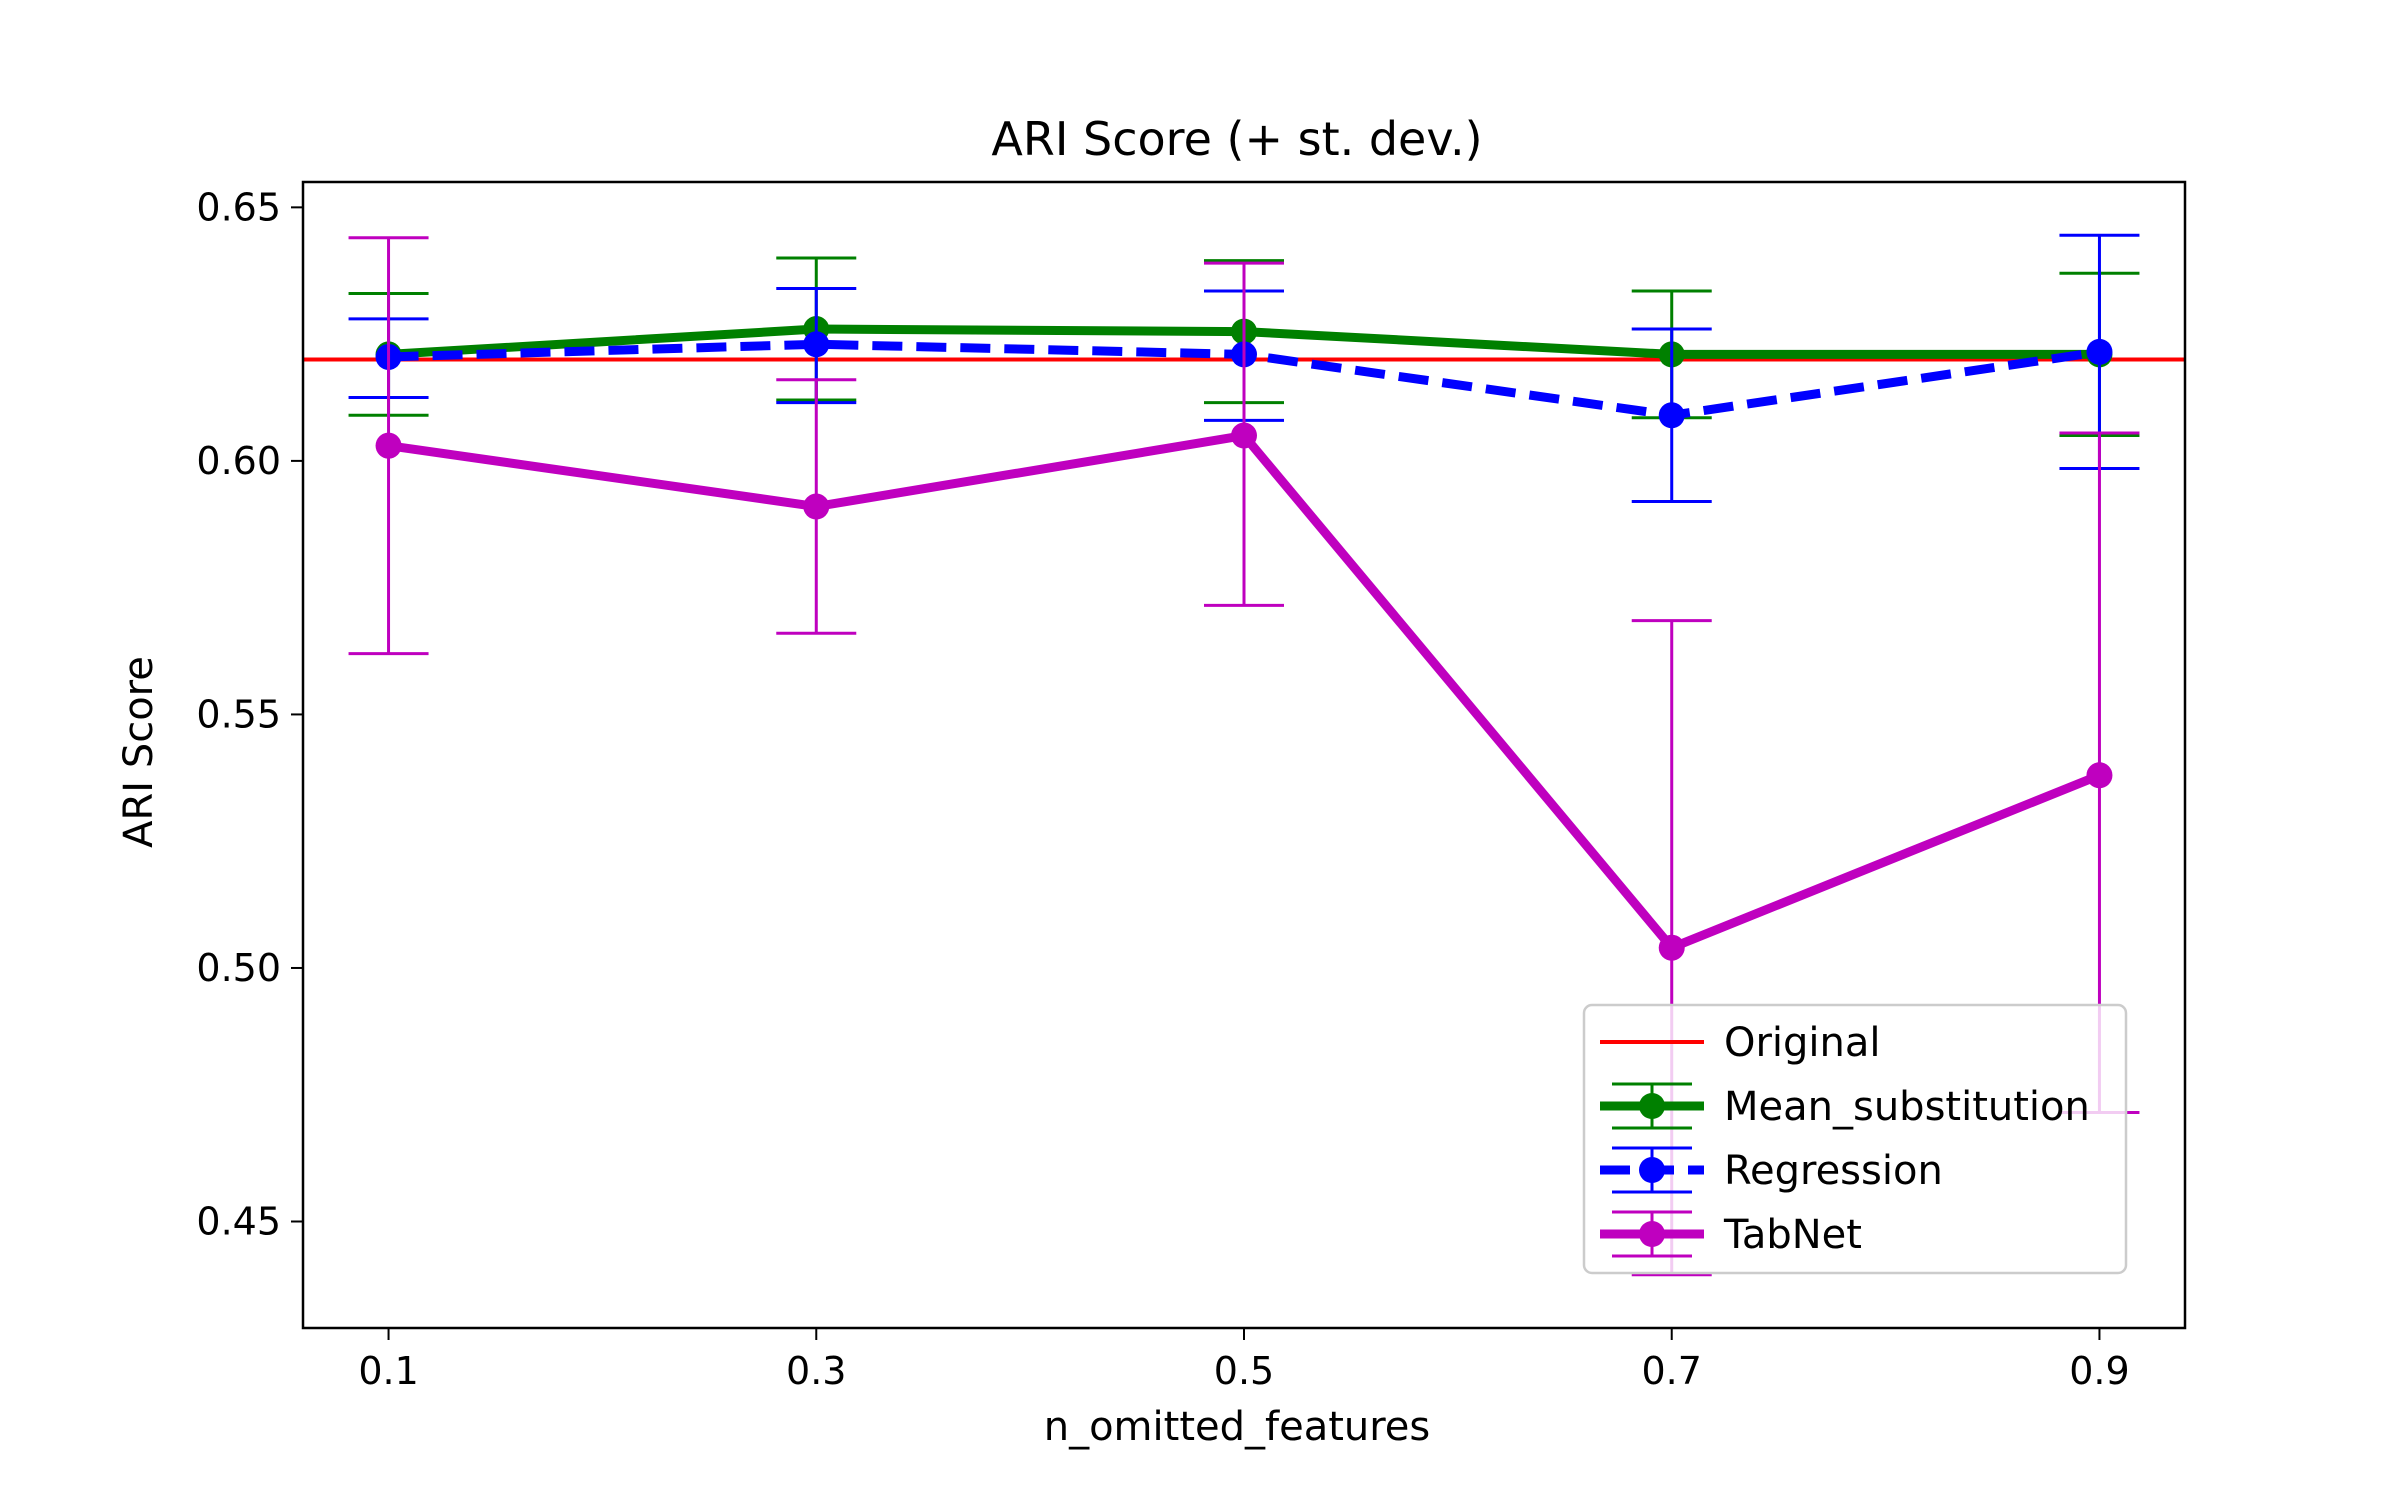 The image size is (2400, 1505). I want to click on y-tick-label: 0.45, so click(238, 1222).